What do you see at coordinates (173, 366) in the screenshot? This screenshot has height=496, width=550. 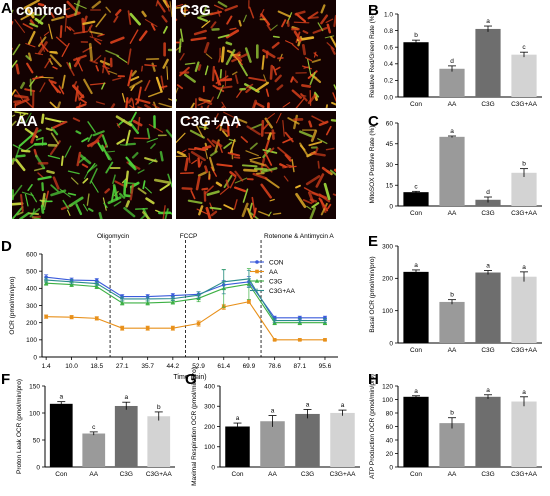 I see `x-tick-label: 44.2` at bounding box center [173, 366].